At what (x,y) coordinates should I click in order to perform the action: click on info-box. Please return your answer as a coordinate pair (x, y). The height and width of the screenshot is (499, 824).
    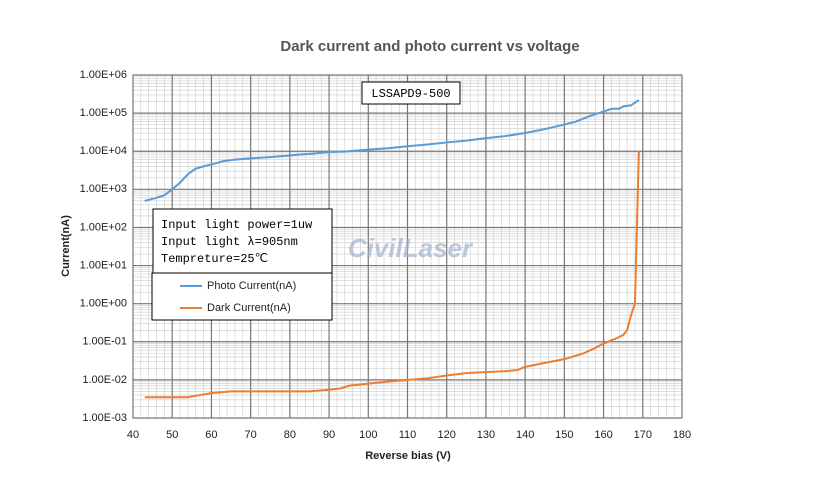
    Looking at the image, I should click on (242, 241).